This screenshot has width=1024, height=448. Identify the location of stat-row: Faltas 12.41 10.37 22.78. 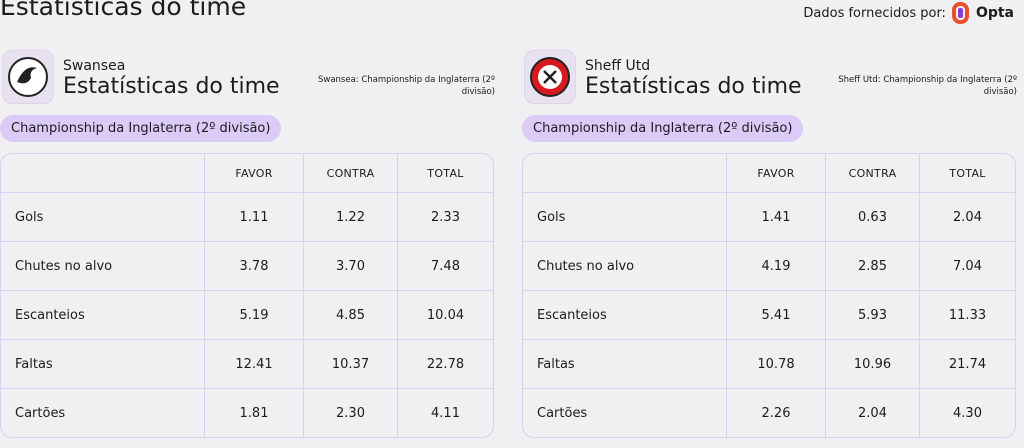
(247, 364).